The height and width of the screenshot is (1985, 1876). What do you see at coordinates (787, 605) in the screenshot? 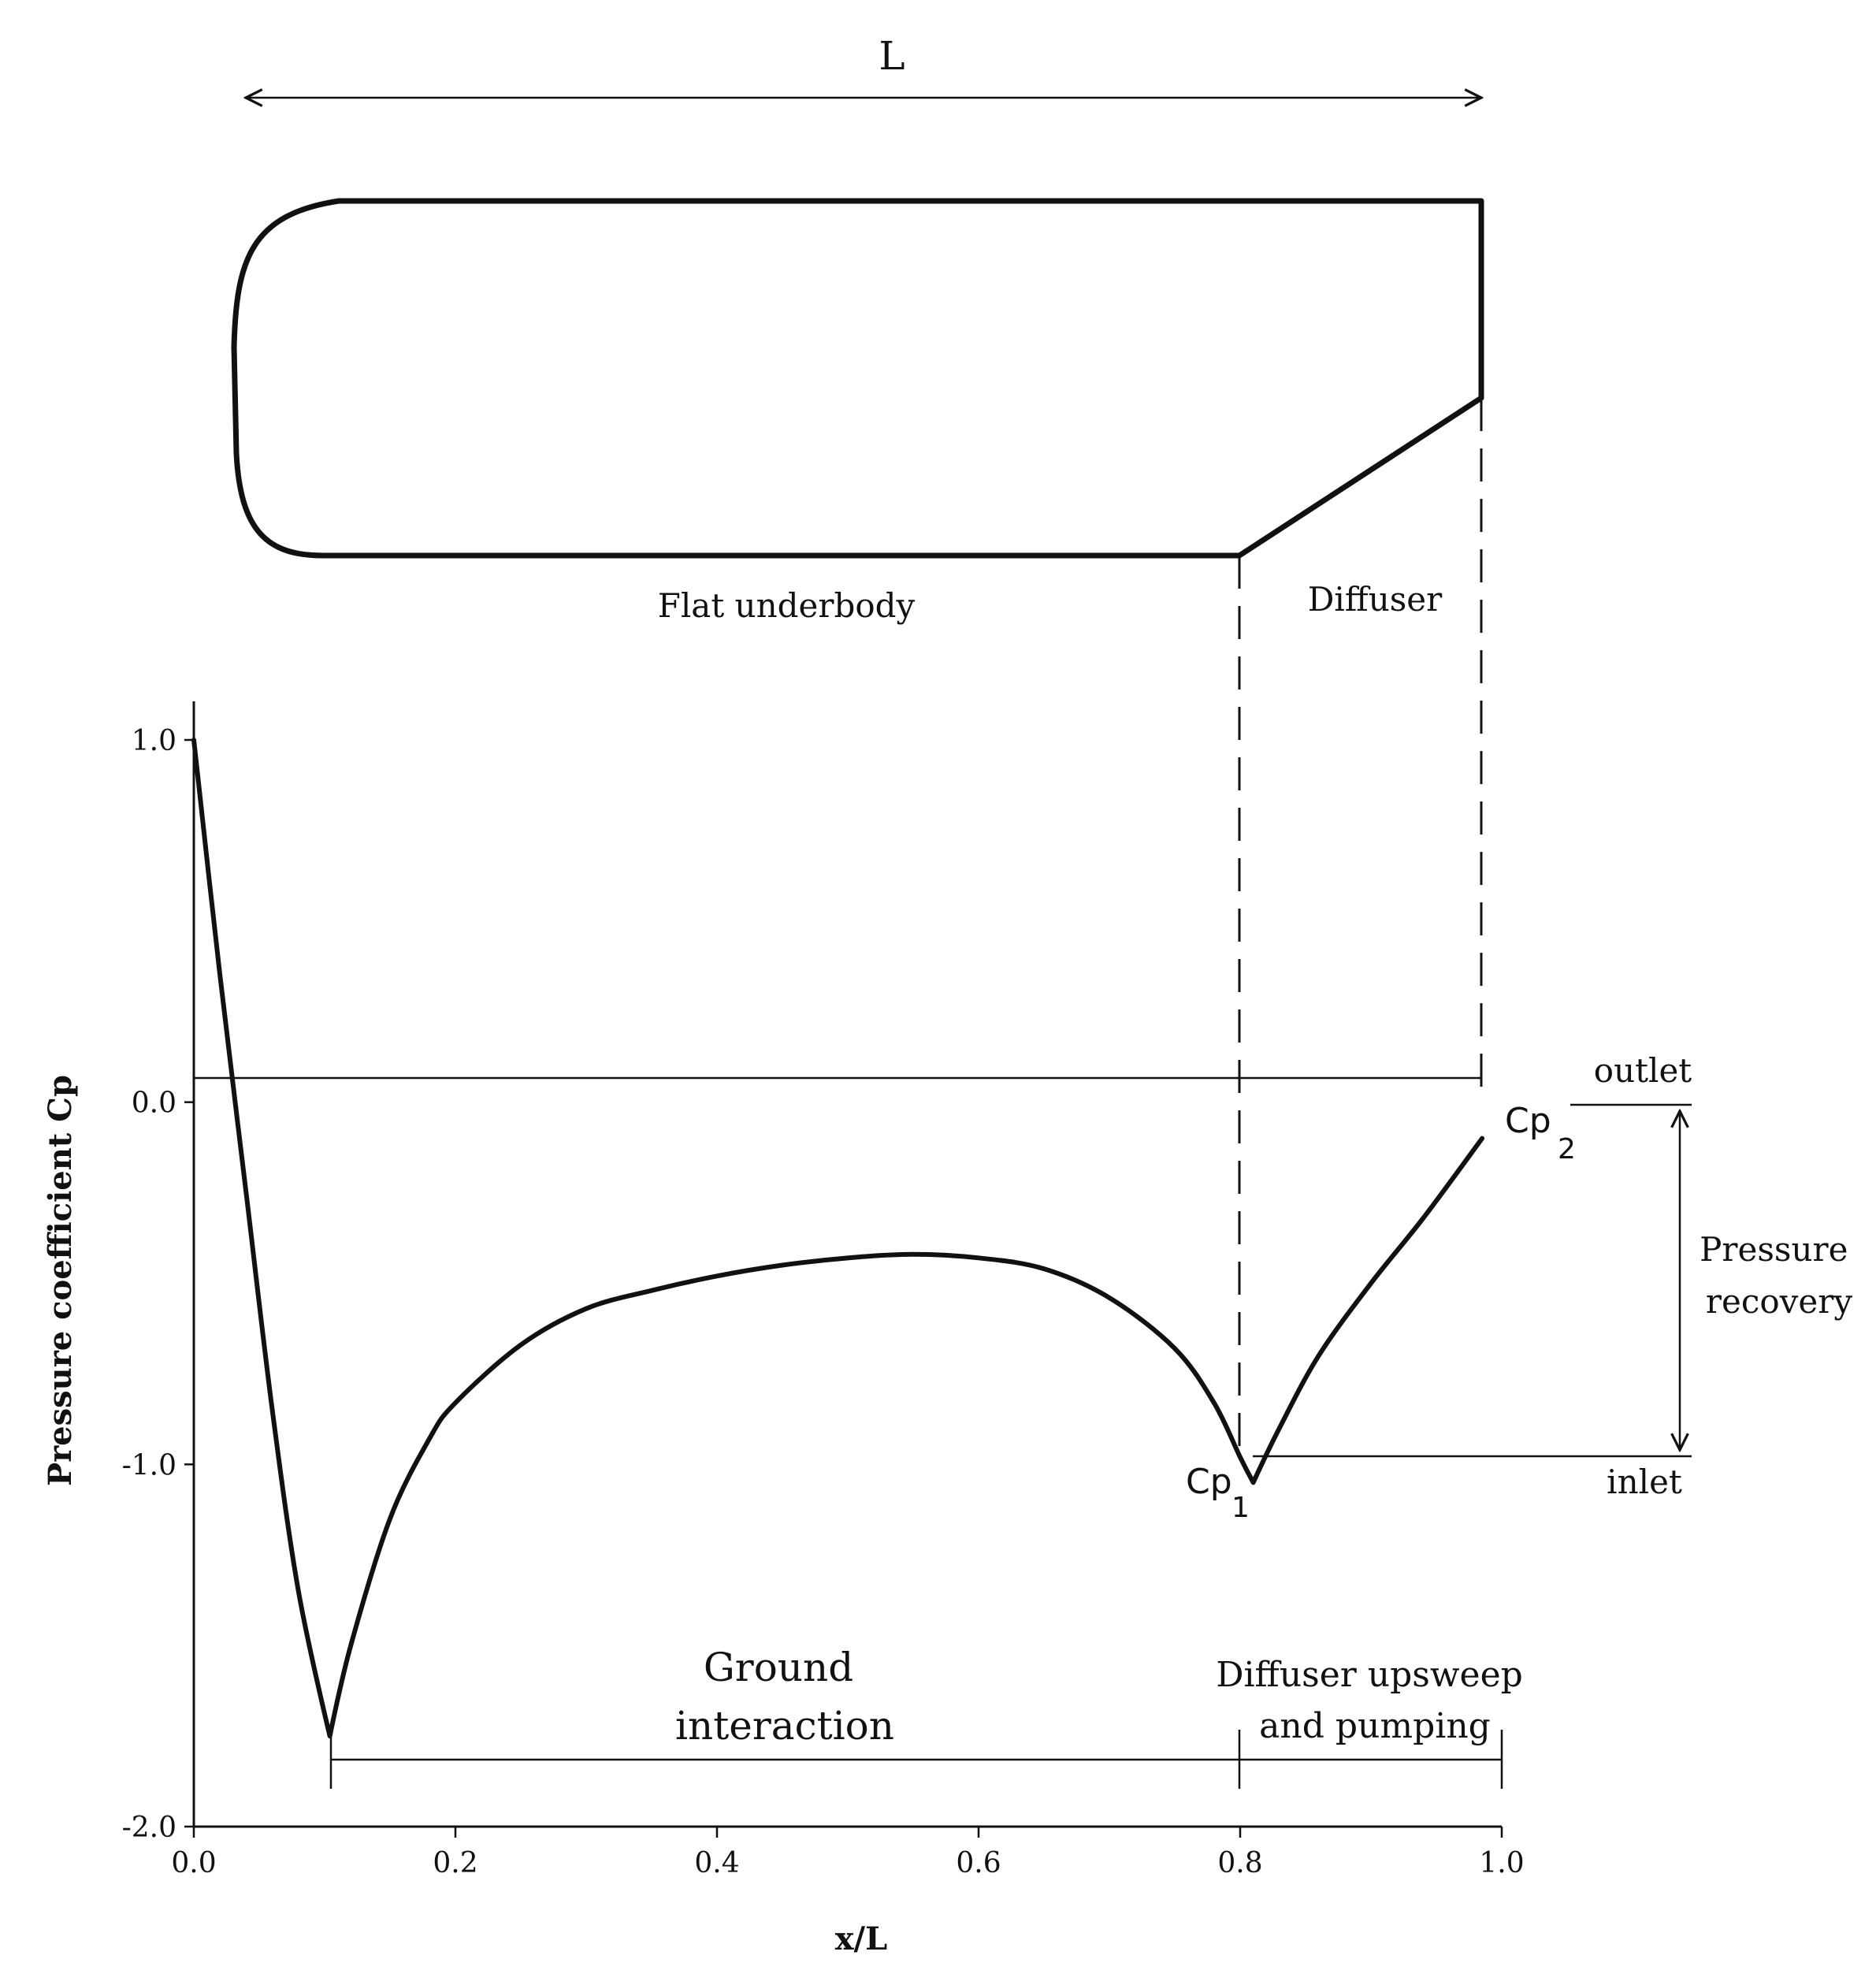
I see `flat-underbody-label: Flat underbody` at bounding box center [787, 605].